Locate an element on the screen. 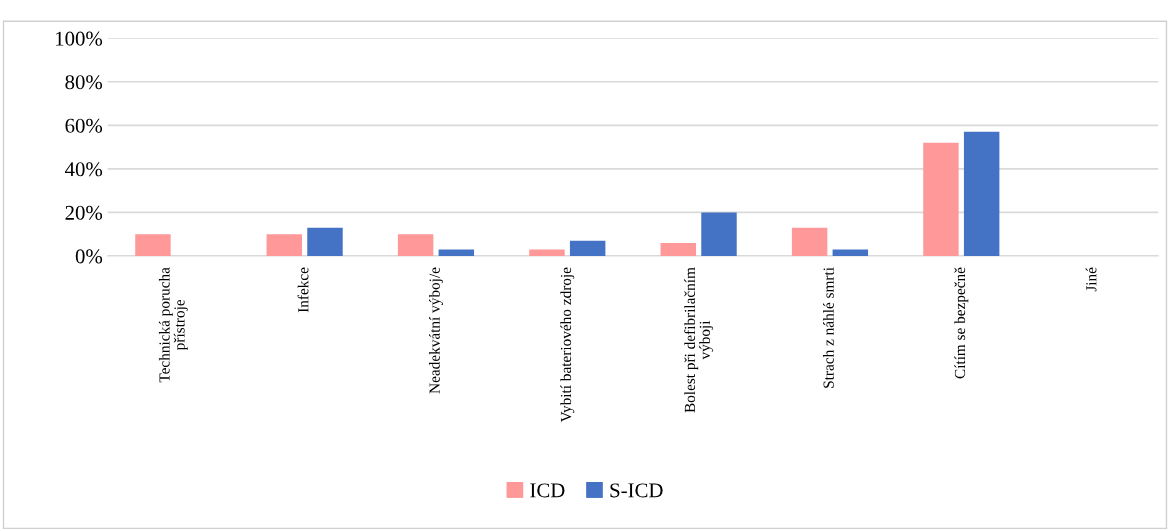 The width and height of the screenshot is (1170, 531). x-tick-label: Infekce is located at coordinates (303, 290).